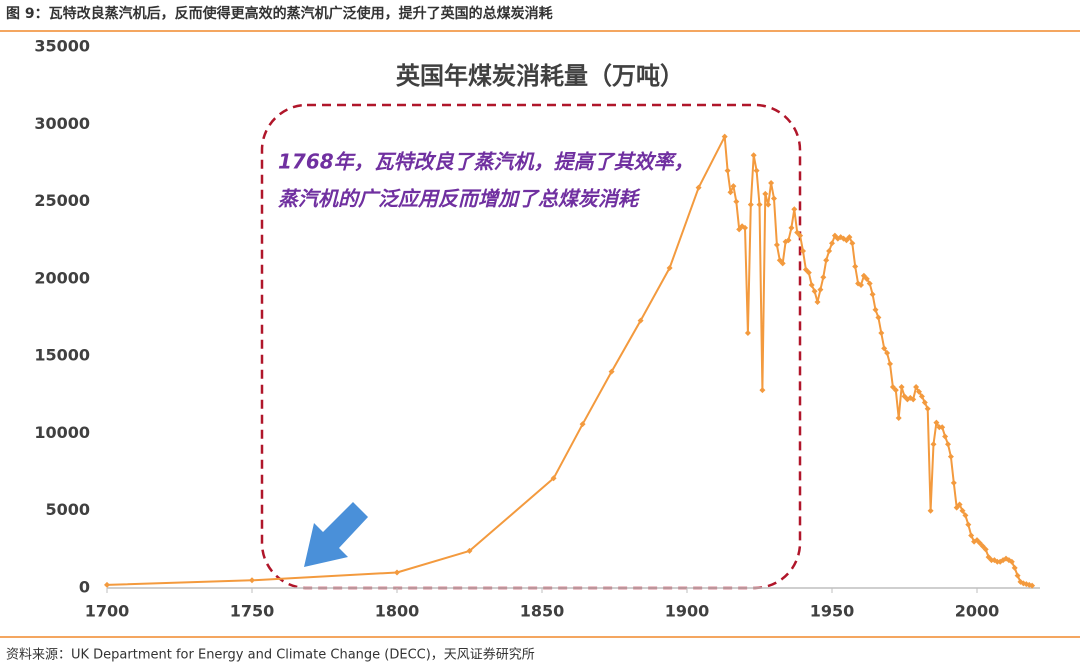  What do you see at coordinates (62, 277) in the screenshot?
I see `y-tick-label: 20000` at bounding box center [62, 277].